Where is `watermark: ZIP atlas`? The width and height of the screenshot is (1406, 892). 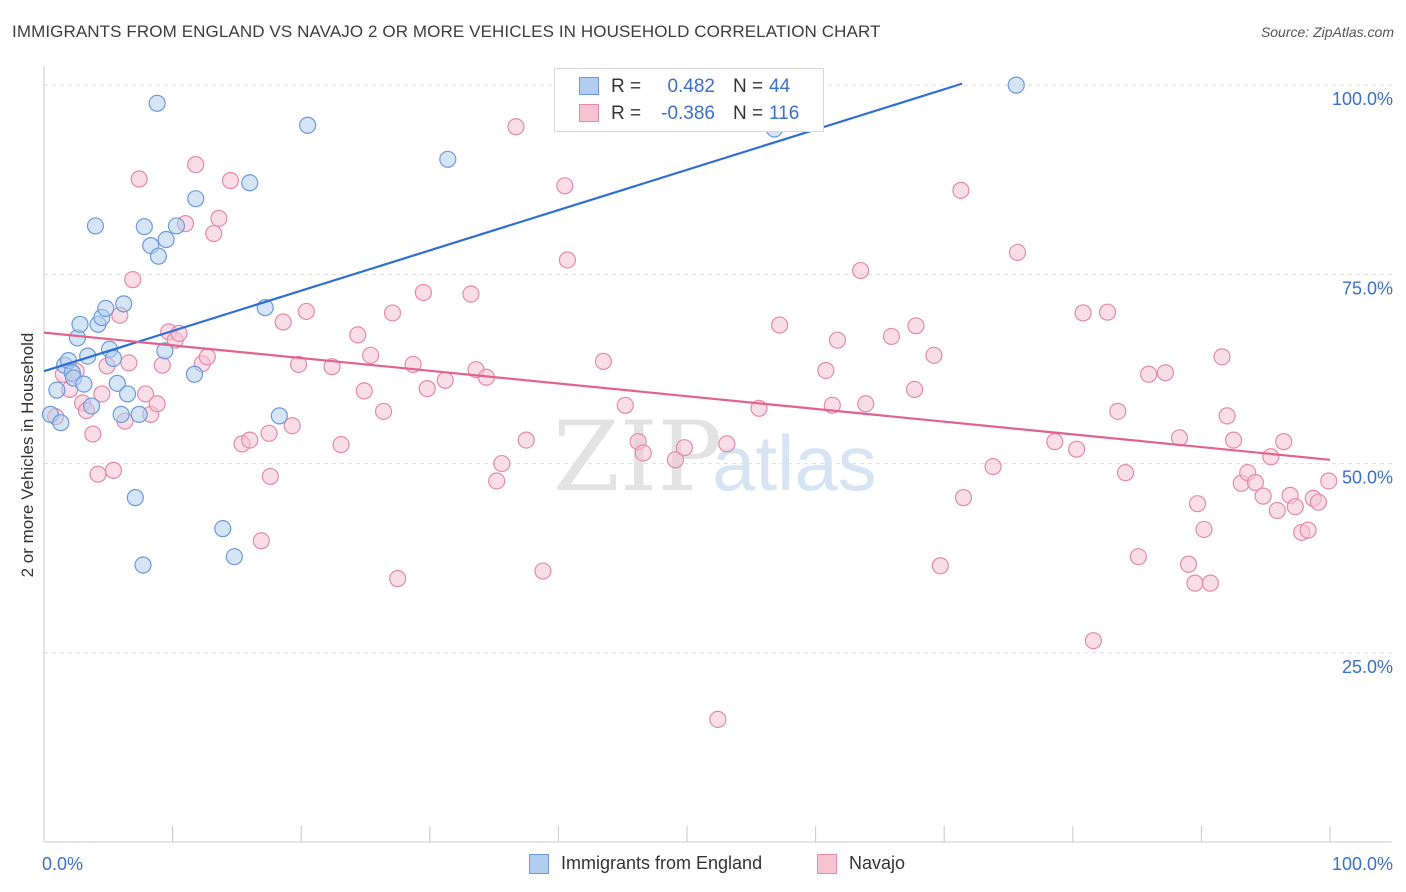
watermark: ZIP atlas is located at coordinates (715, 457).